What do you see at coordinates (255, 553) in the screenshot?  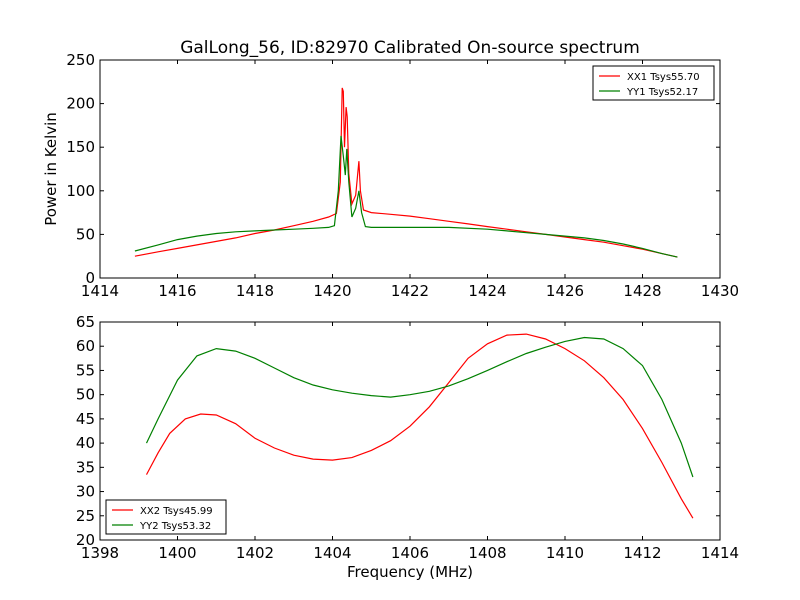 I see `x-tick-label: 1402` at bounding box center [255, 553].